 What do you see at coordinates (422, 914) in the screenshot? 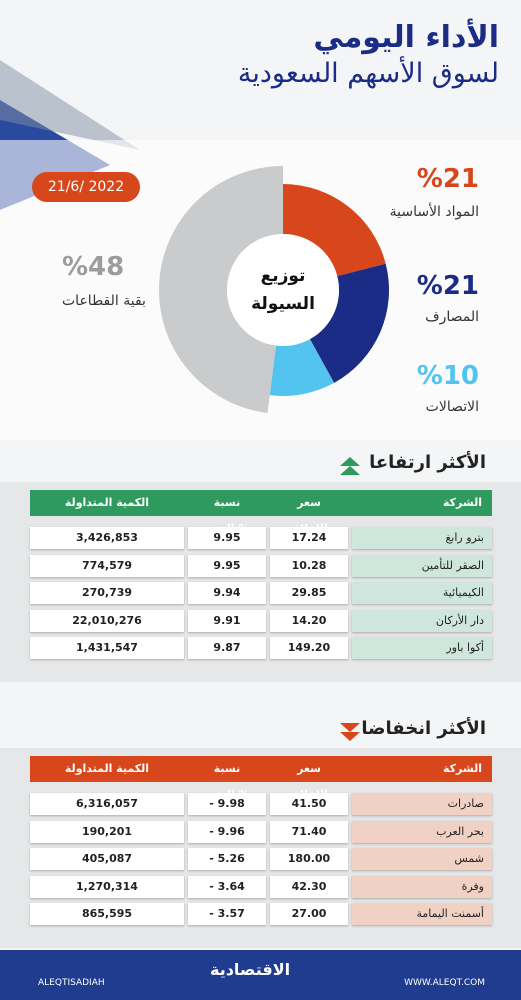
I see `table-cell: أسمنت اليمامة` at bounding box center [422, 914].